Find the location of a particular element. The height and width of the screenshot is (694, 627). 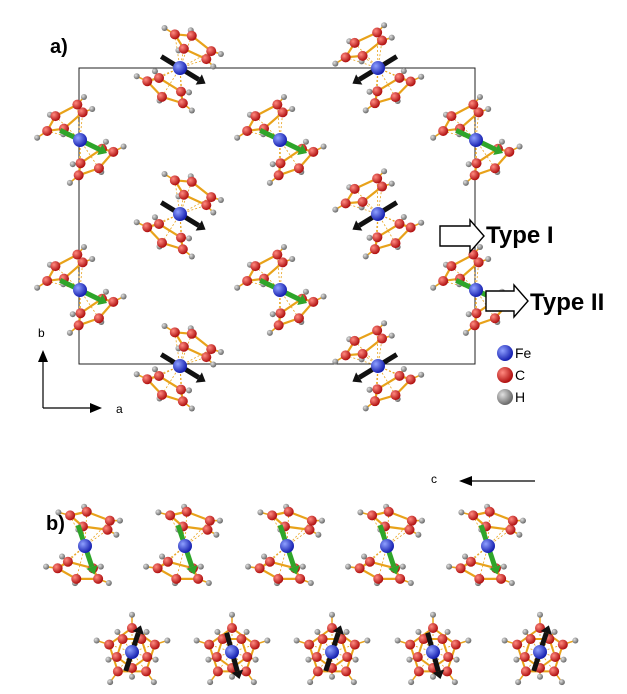

axis-b-label: b is located at coordinates (41, 333).